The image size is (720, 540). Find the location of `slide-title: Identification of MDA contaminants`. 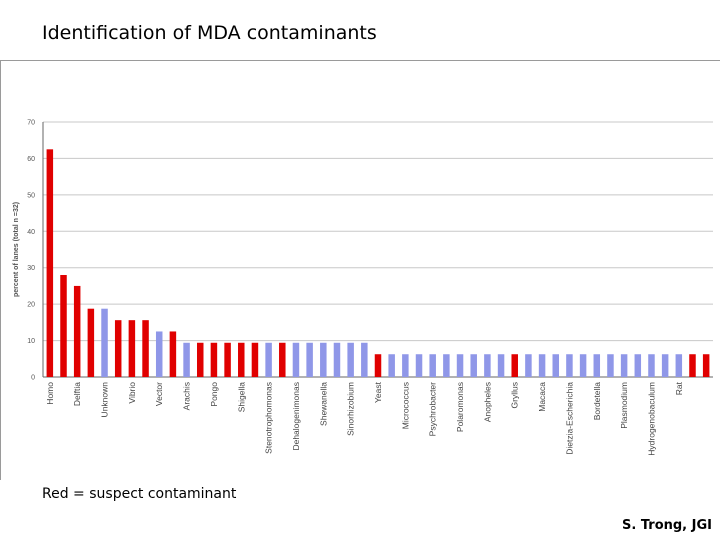

slide-title: Identification of MDA contaminants is located at coordinates (209, 33).